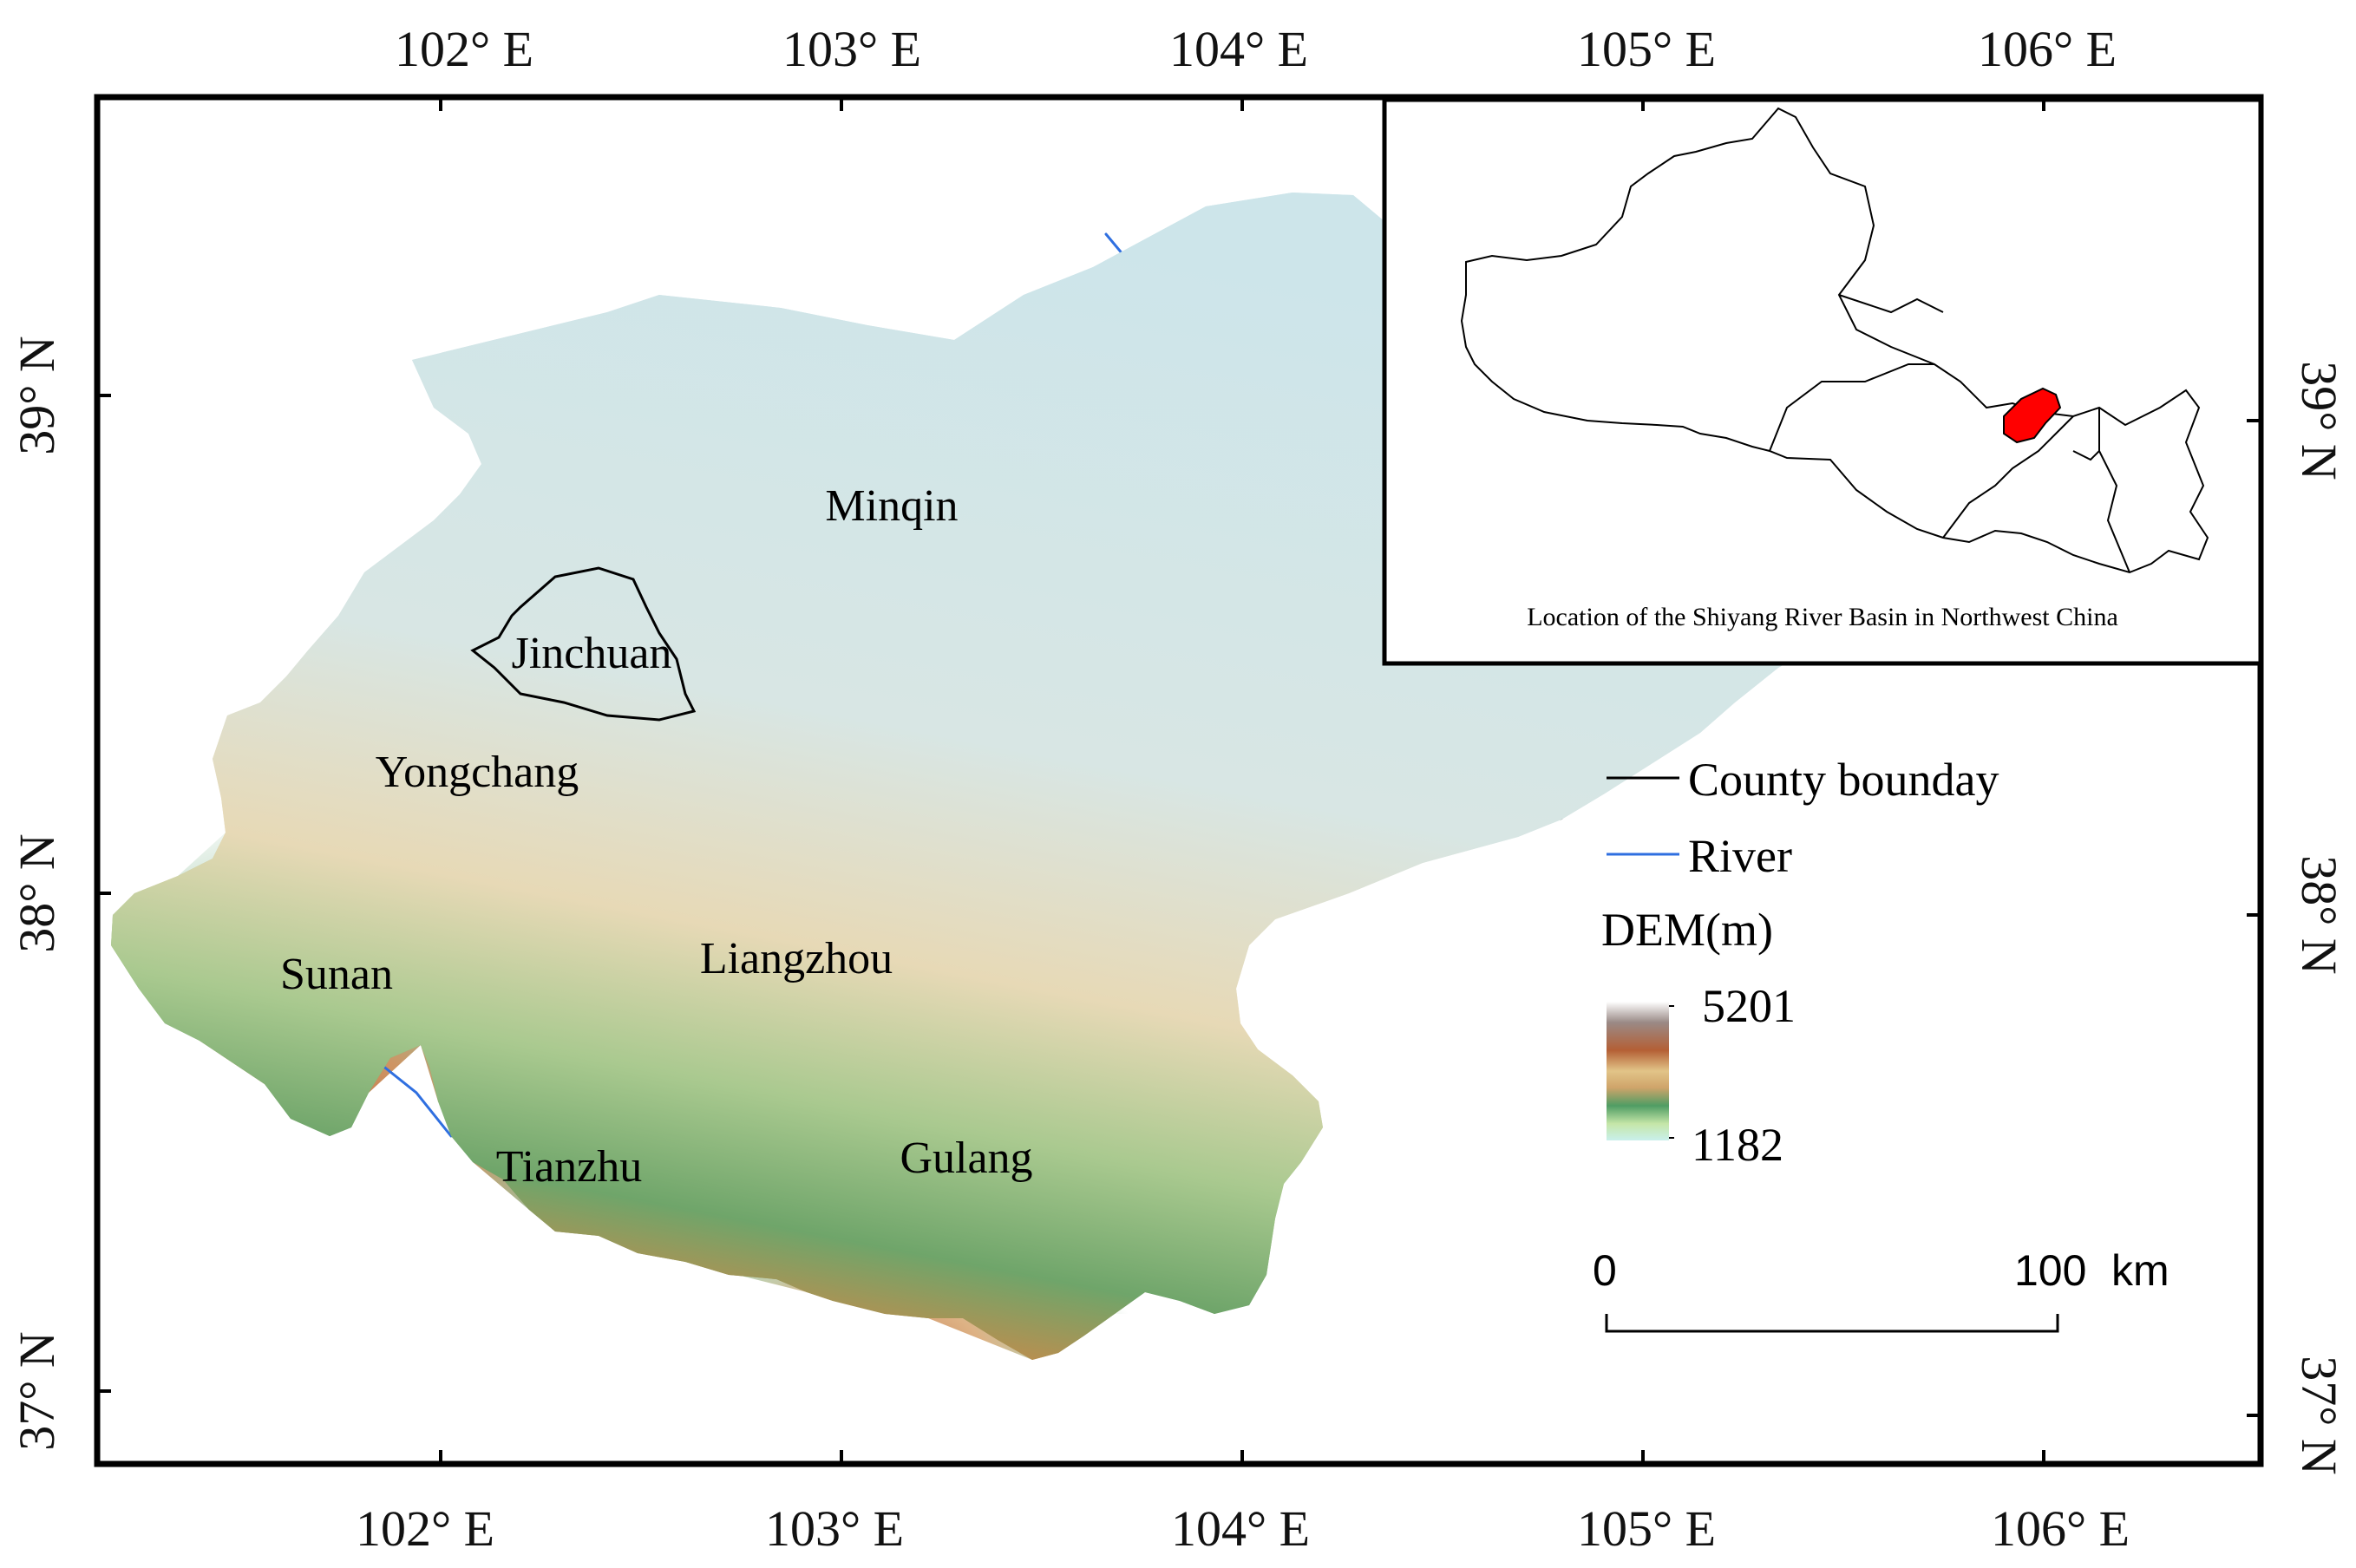 This screenshot has width=2356, height=1568. What do you see at coordinates (797, 958) in the screenshot?
I see `county-label-liangzhou: Liangzhou` at bounding box center [797, 958].